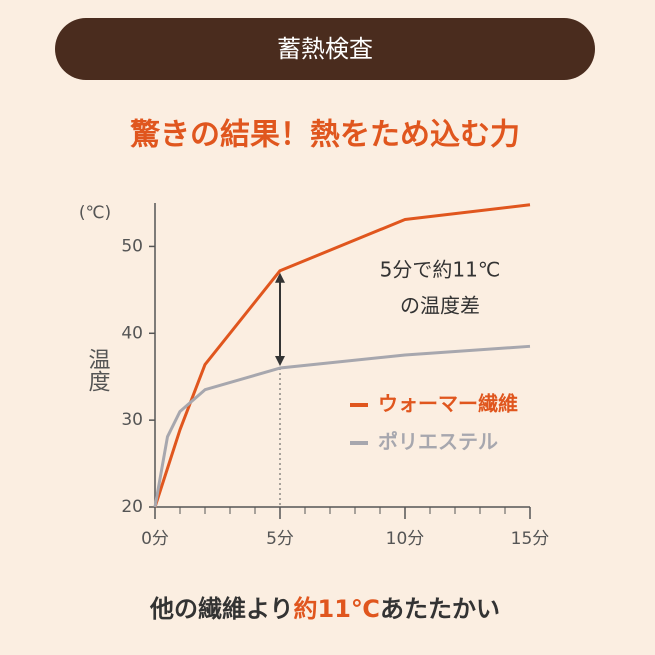 The height and width of the screenshot is (655, 655). Describe the element at coordinates (132, 333) in the screenshot. I see `y-tick-label: 40` at that location.